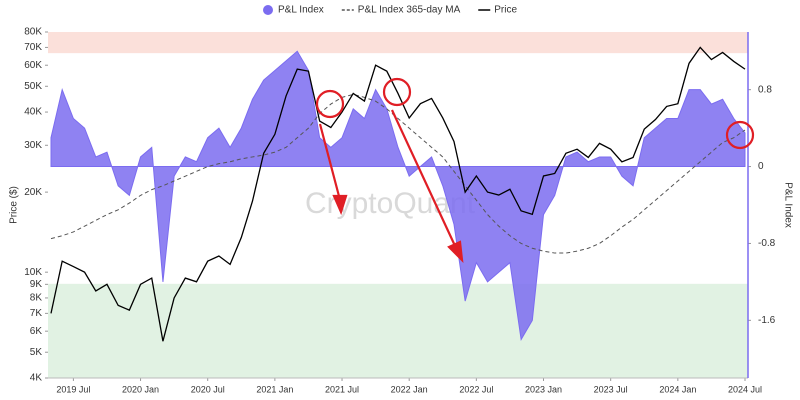 Image resolution: width=800 pixels, height=400 pixels. I want to click on y-tick-label: 40K, so click(33, 112).